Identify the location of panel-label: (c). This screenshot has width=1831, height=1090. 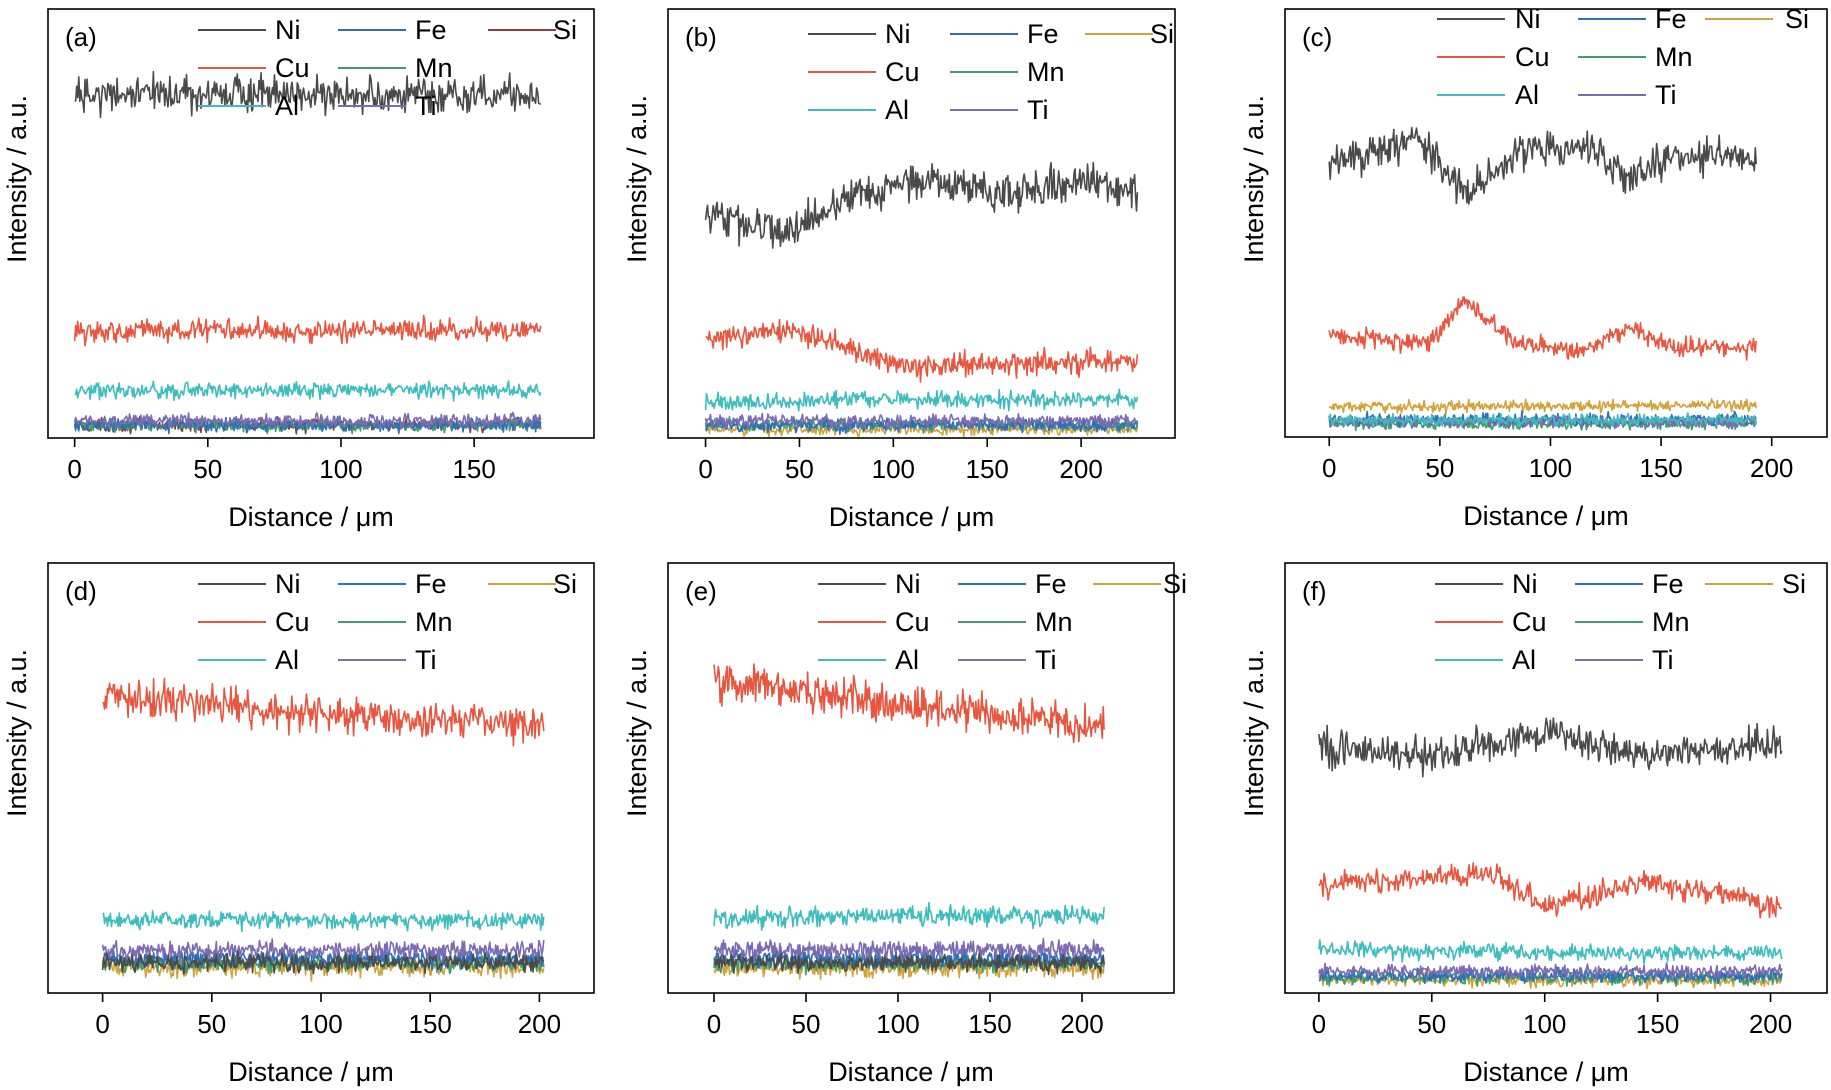
(1317, 37).